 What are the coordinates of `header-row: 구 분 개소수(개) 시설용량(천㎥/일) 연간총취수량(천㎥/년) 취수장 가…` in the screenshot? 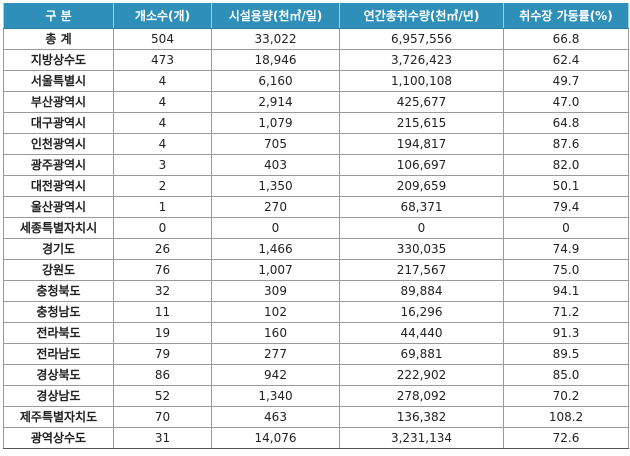 It's located at (316, 16).